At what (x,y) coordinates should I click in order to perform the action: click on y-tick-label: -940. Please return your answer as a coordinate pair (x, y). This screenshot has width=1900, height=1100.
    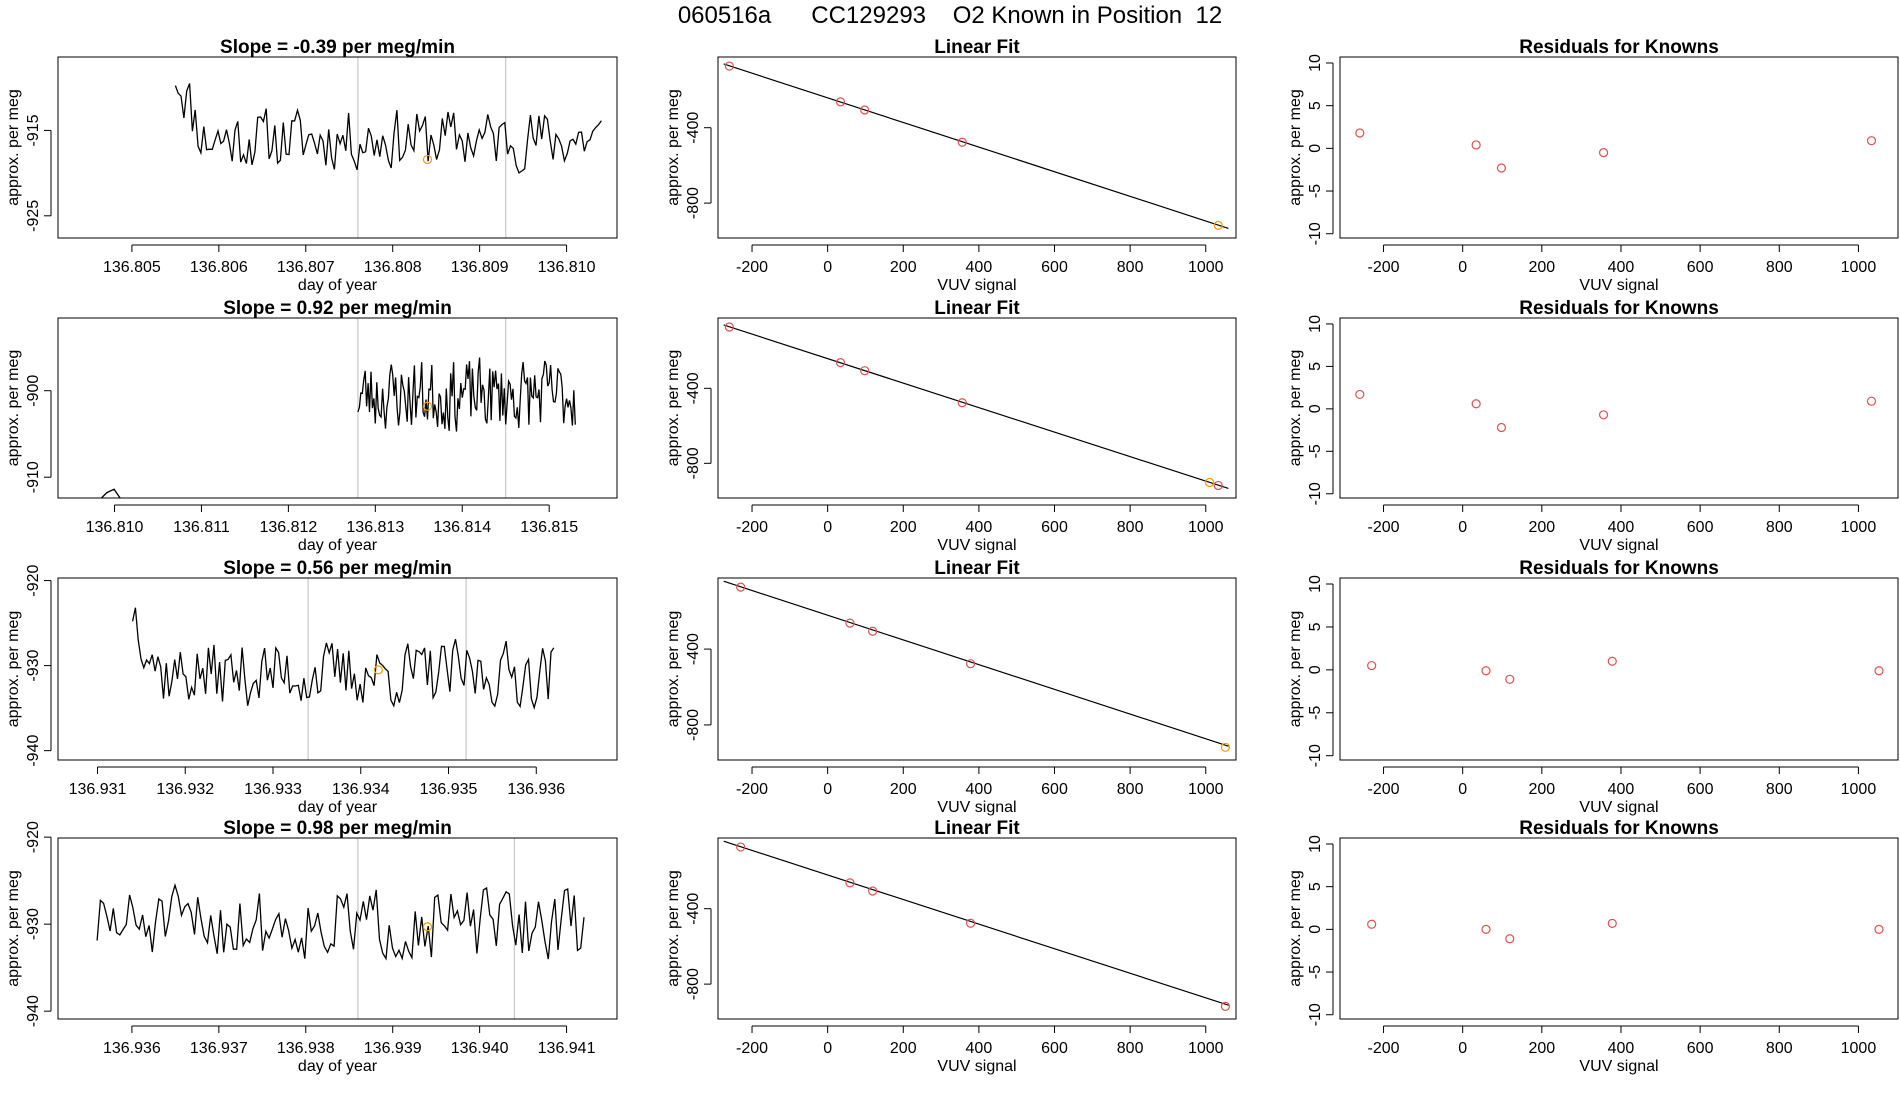
    Looking at the image, I should click on (33, 751).